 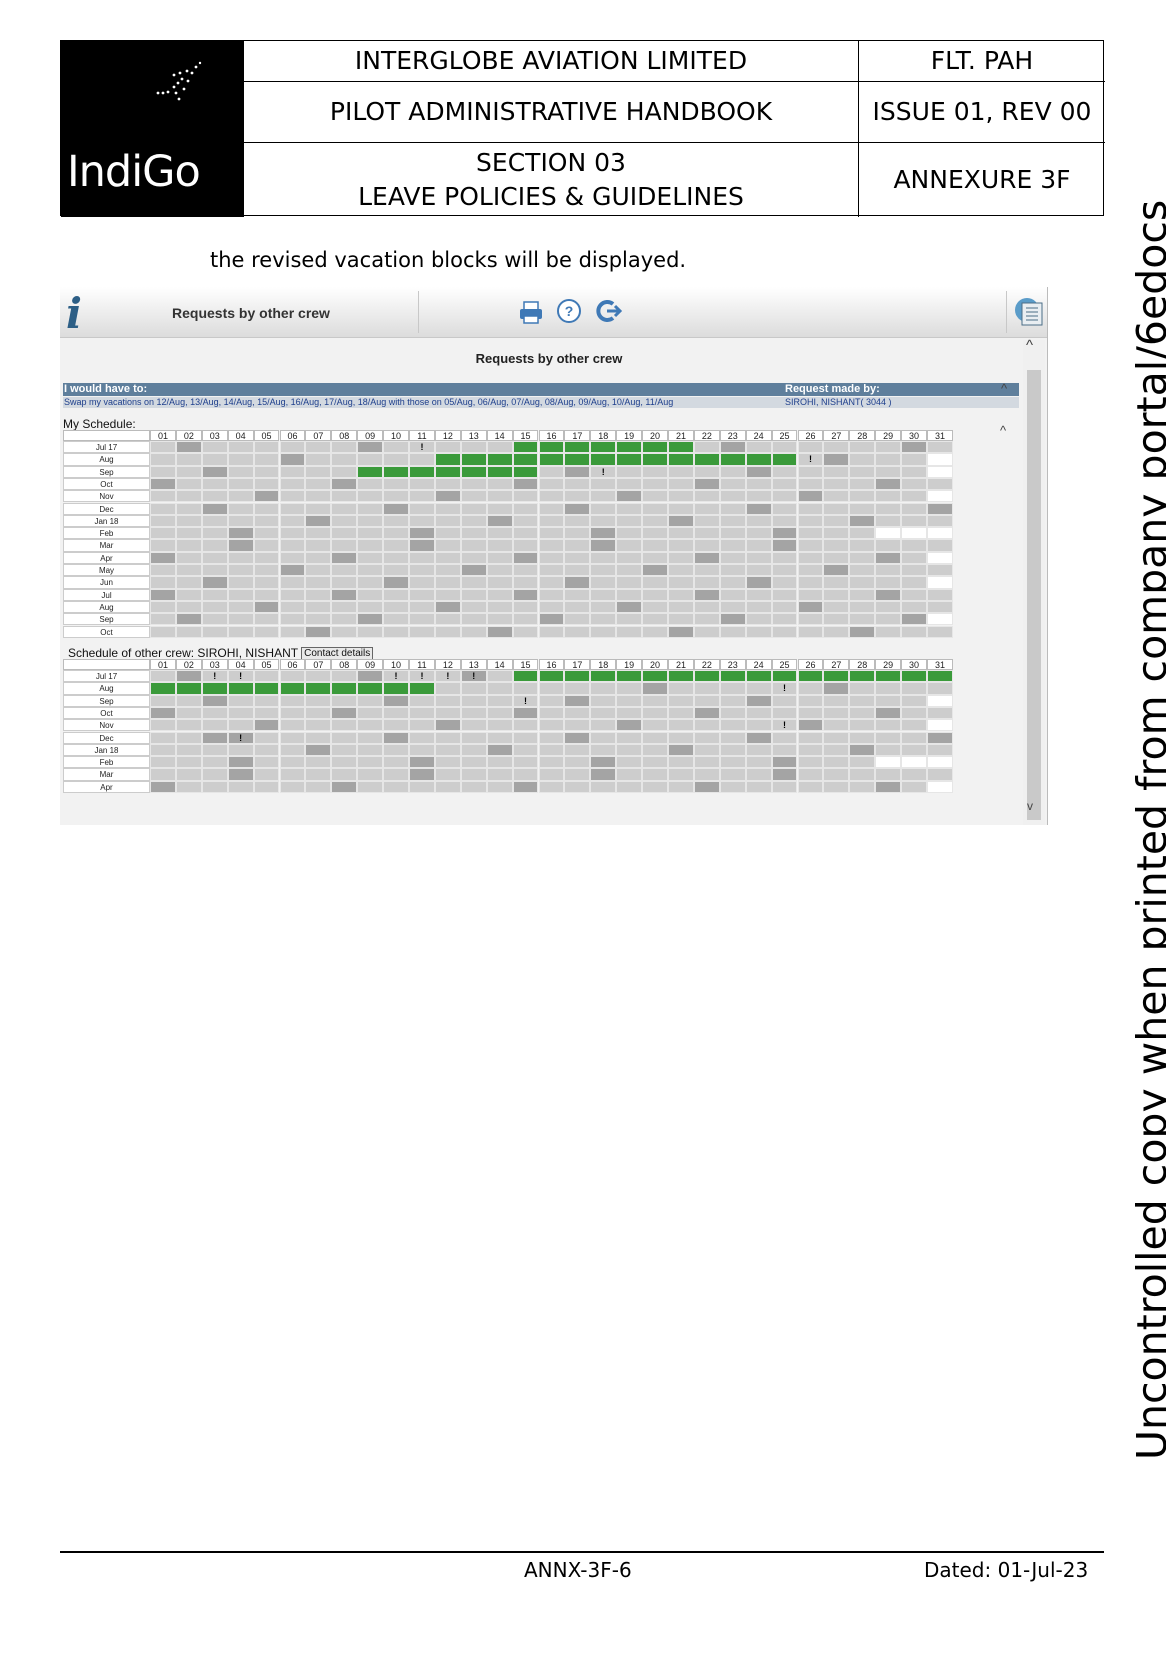 What do you see at coordinates (1029, 312) in the screenshot?
I see `excel-icon` at bounding box center [1029, 312].